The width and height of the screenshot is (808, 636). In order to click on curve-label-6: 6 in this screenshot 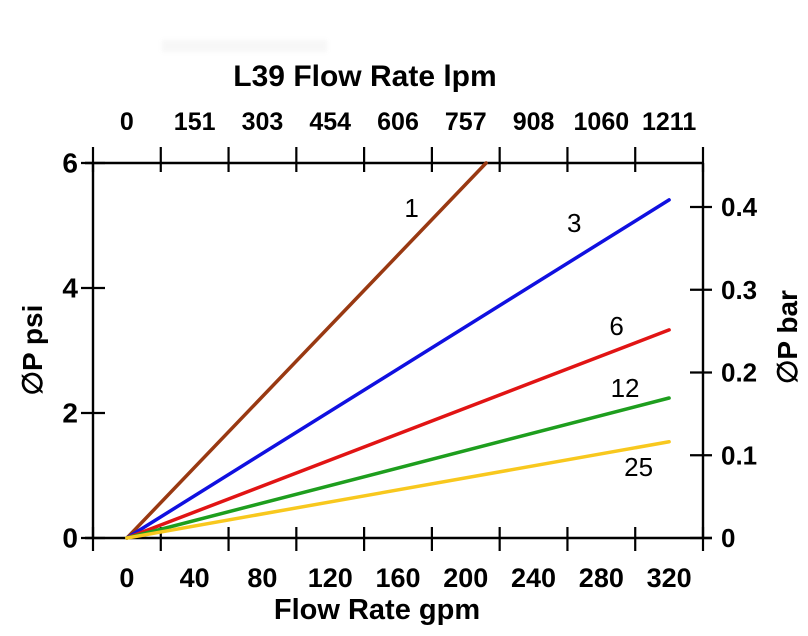, I will do `click(616, 326)`.